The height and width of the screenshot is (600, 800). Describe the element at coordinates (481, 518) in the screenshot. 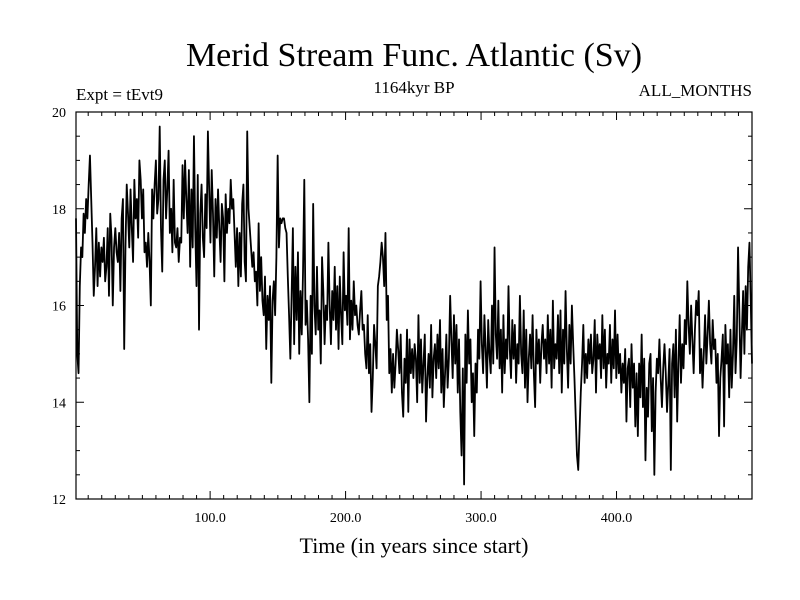

I see `x-tick-label: 300.0` at that location.